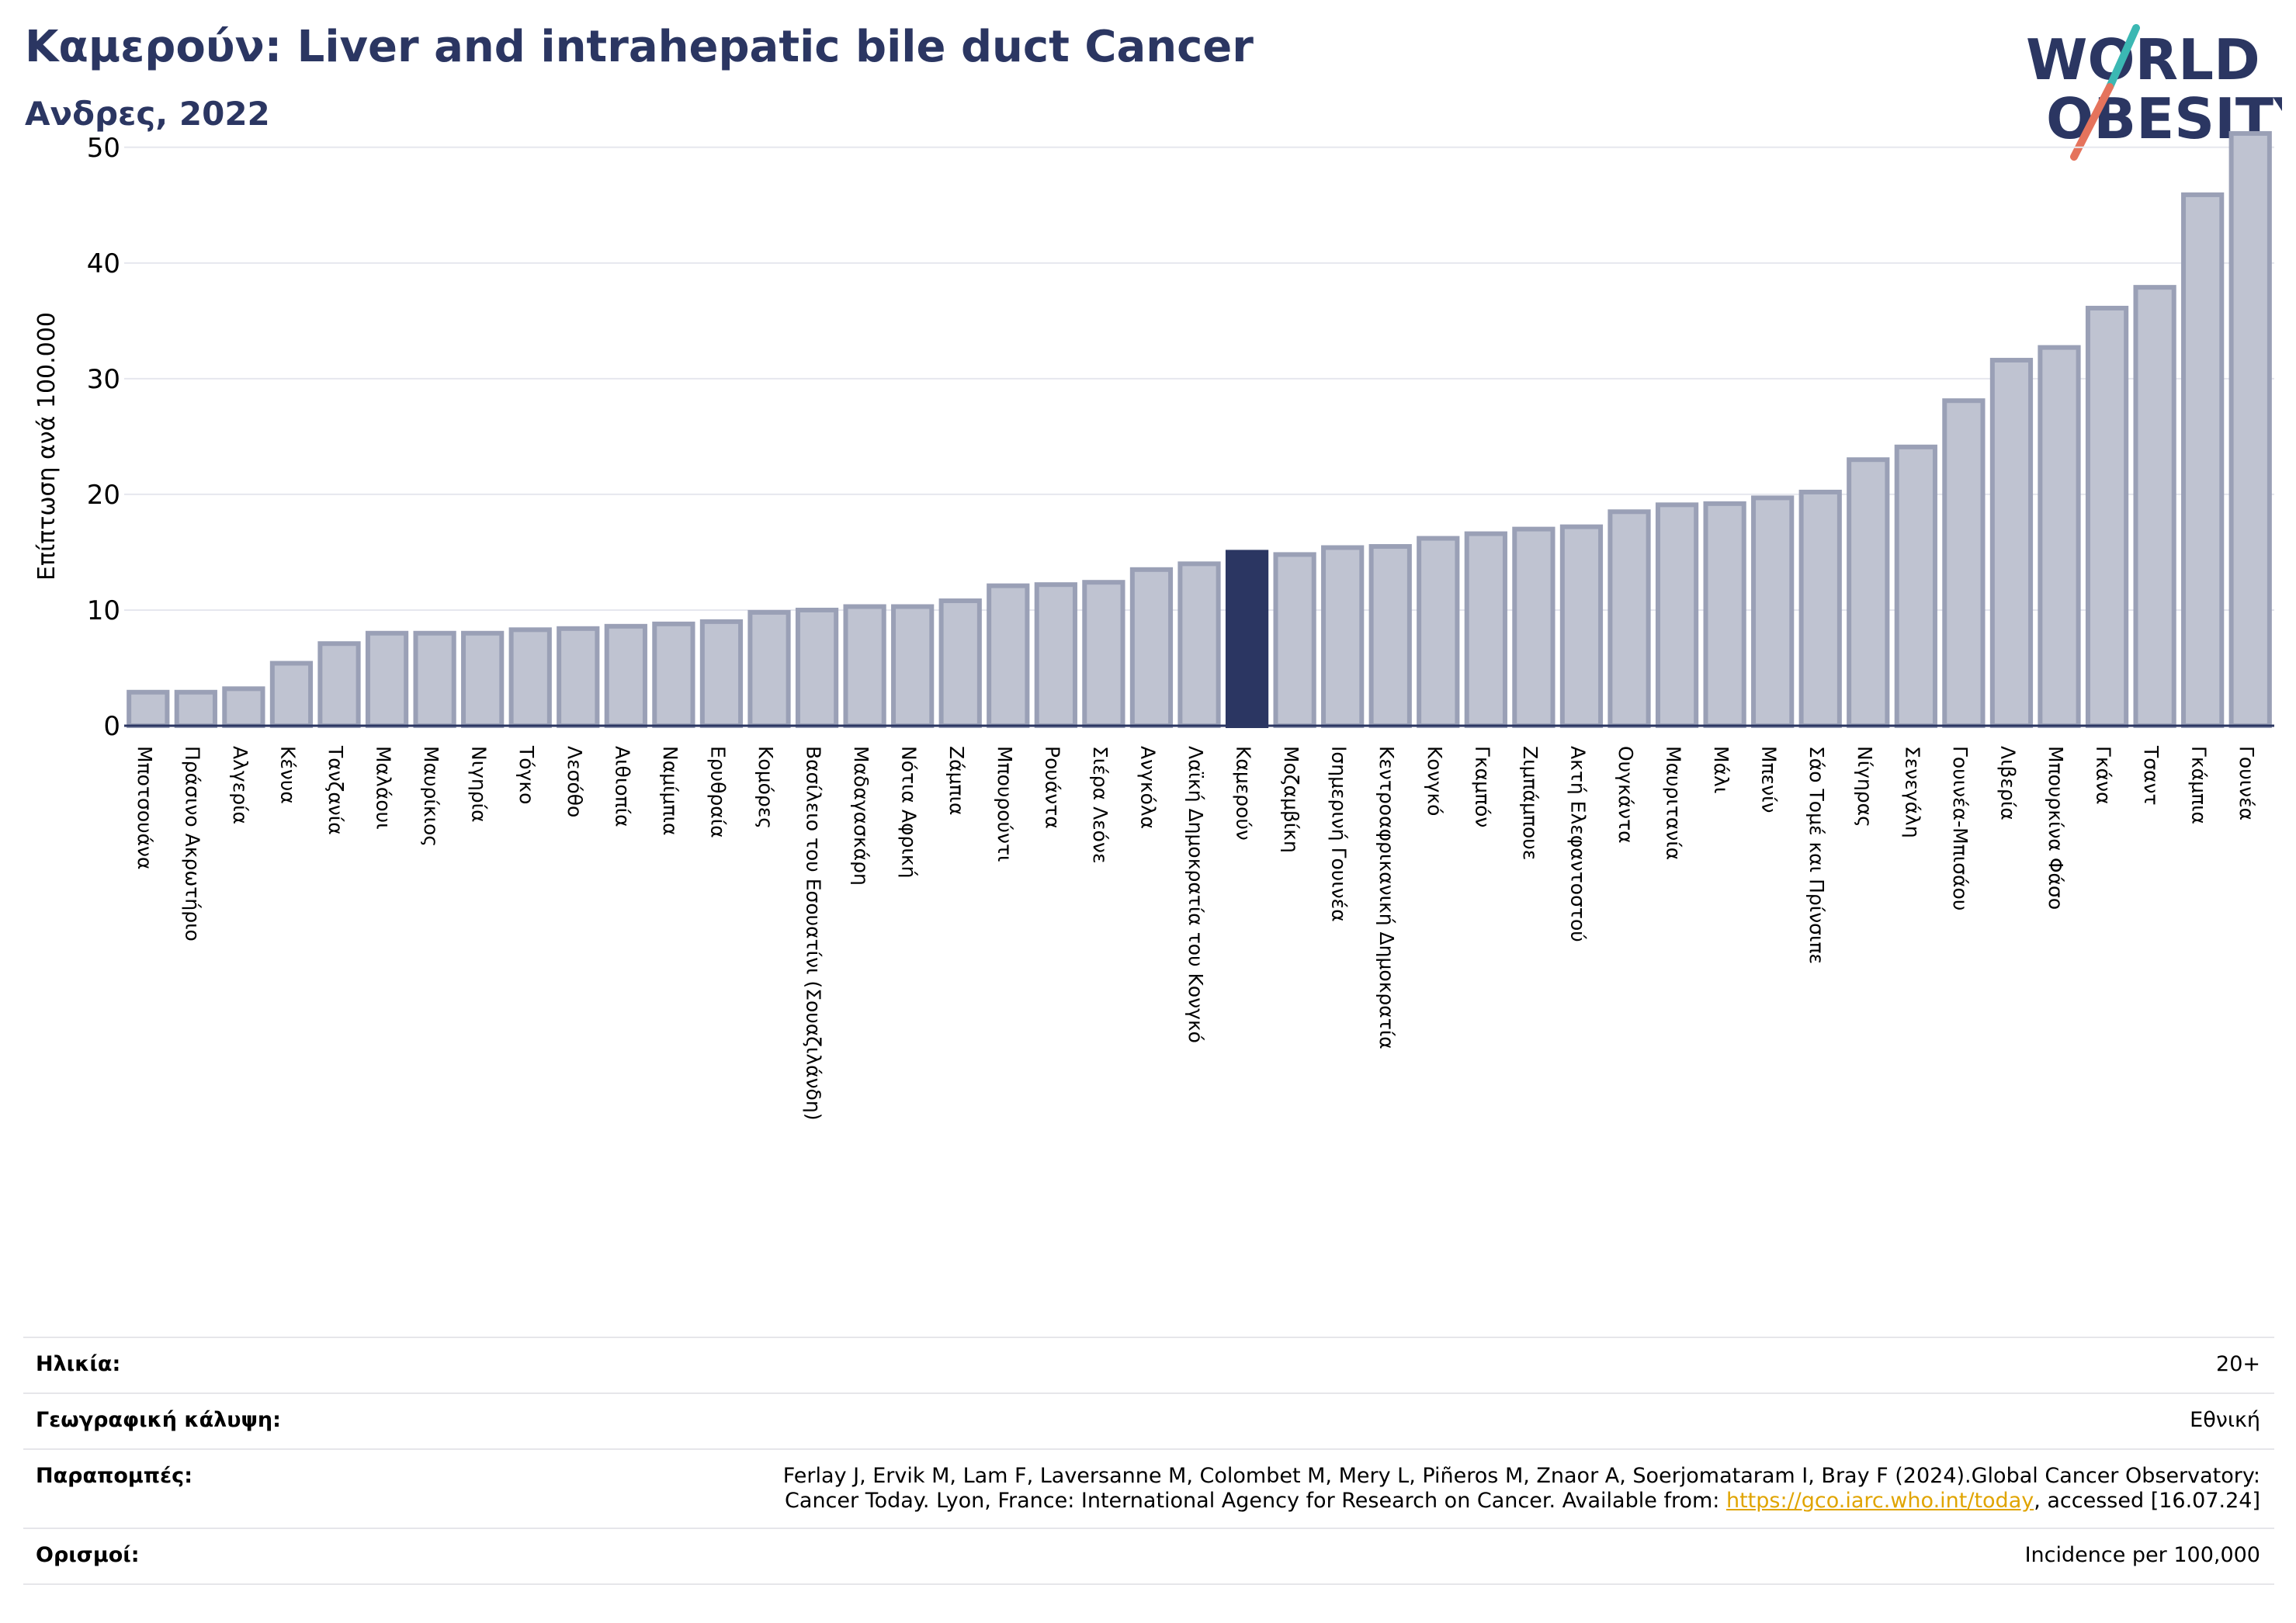 This screenshot has width=2296, height=1623. Describe the element at coordinates (1577, 844) in the screenshot. I see `x-tick-label: Ακτή Ελεφαντοστού` at that location.